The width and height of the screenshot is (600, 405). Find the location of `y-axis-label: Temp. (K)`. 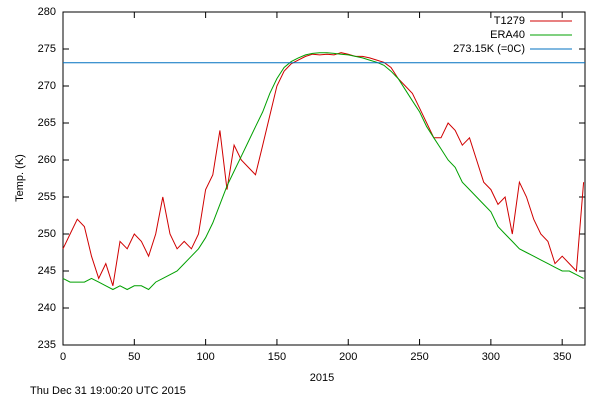

y-axis-label: Temp. (K) is located at coordinates (20, 178).